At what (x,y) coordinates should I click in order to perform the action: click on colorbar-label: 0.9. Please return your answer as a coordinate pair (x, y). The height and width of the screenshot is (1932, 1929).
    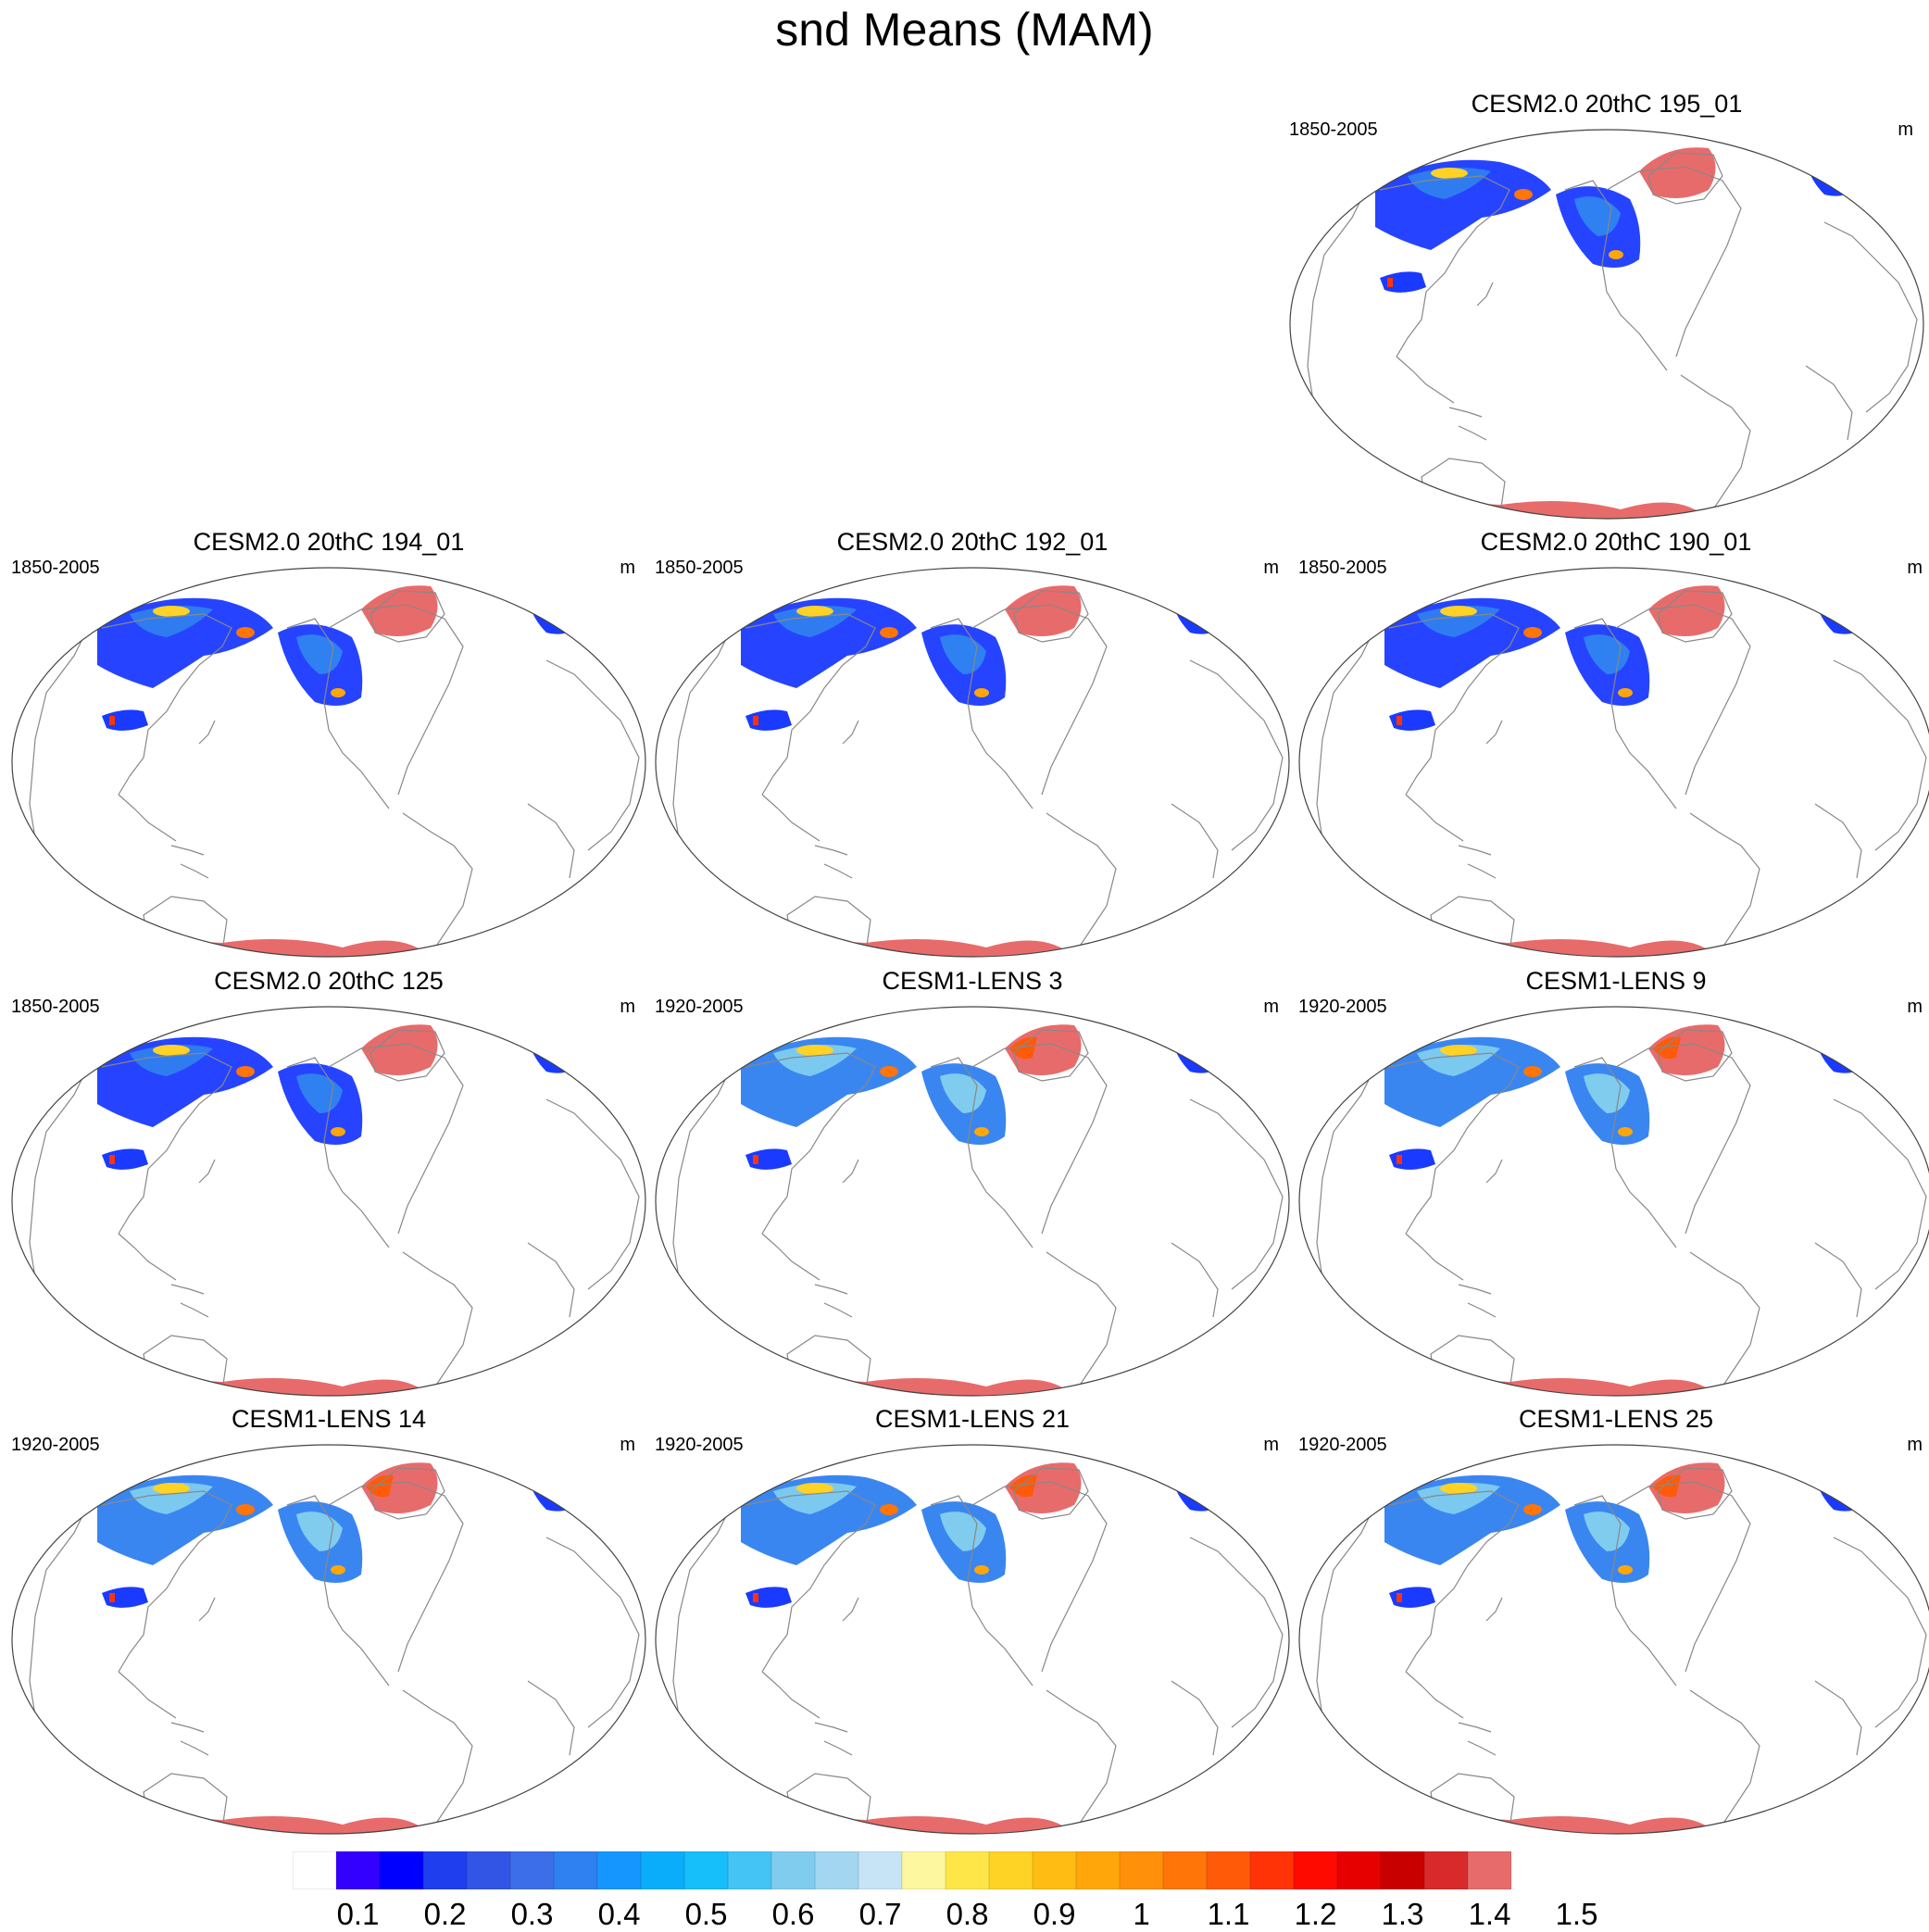
    Looking at the image, I should click on (1054, 1914).